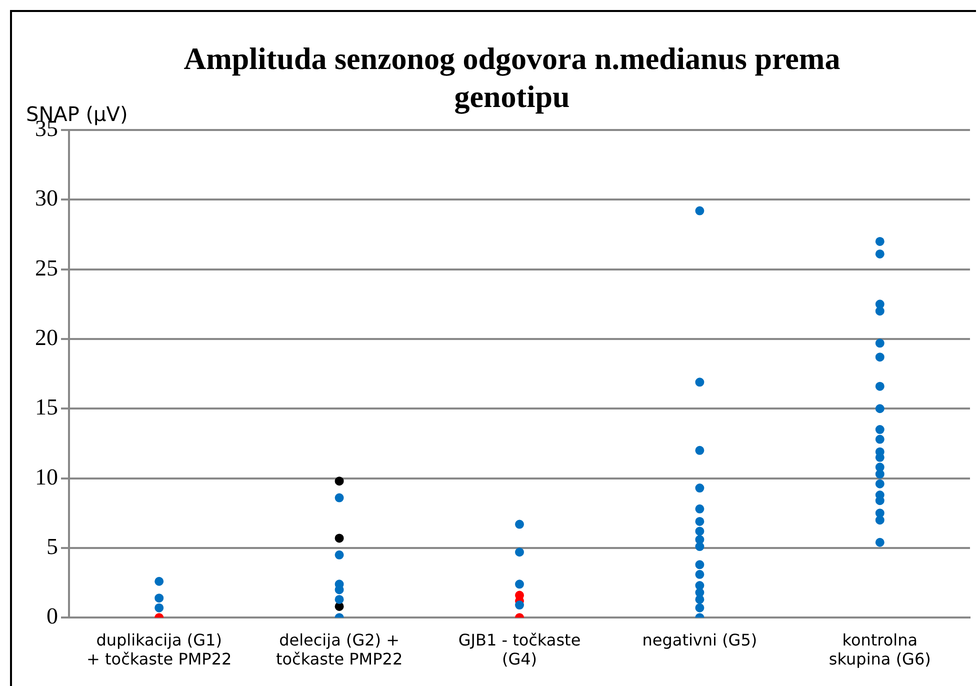  I want to click on y-tick-label: 15, so click(46, 407).